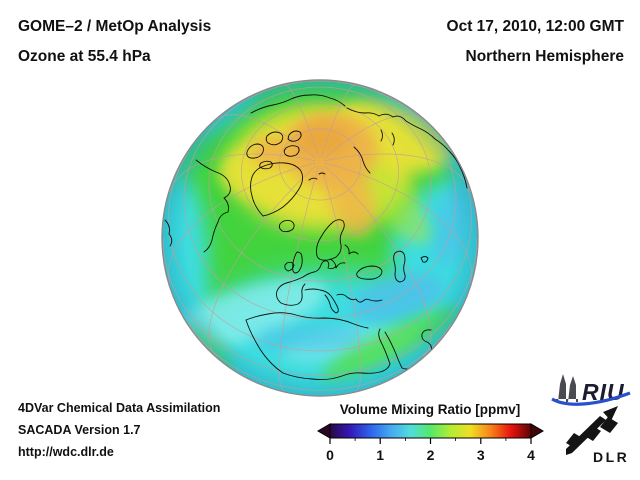  What do you see at coordinates (115, 26) in the screenshot?
I see `product-title: GOME–2 / MetOp Analysis` at bounding box center [115, 26].